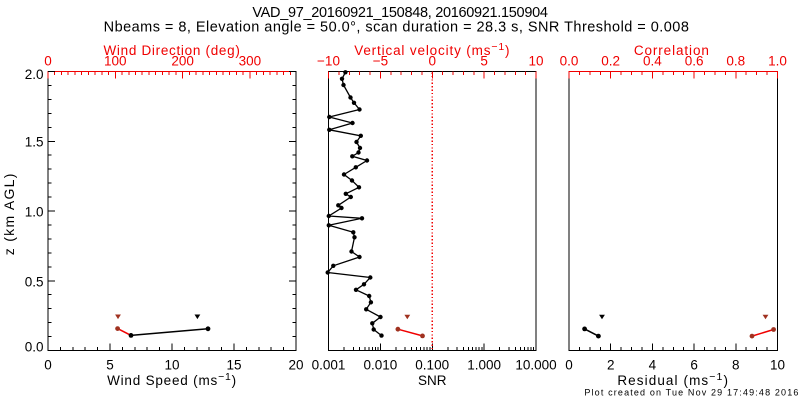  Describe the element at coordinates (233, 365) in the screenshot. I see `svg-text: 15` at that location.